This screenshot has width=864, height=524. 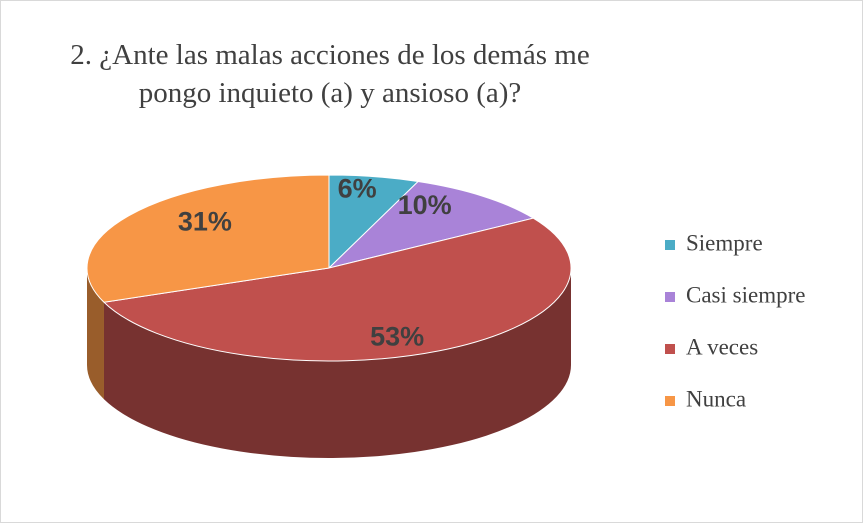 What do you see at coordinates (397, 337) in the screenshot?
I see `data-label: 53%` at bounding box center [397, 337].